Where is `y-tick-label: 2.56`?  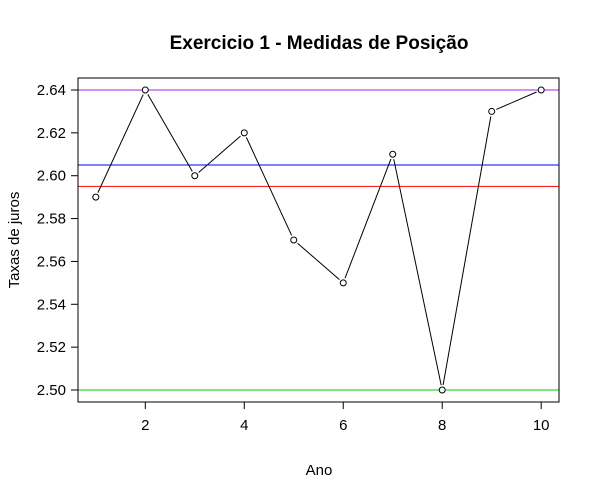 y-tick-label: 2.56 is located at coordinates (51, 261).